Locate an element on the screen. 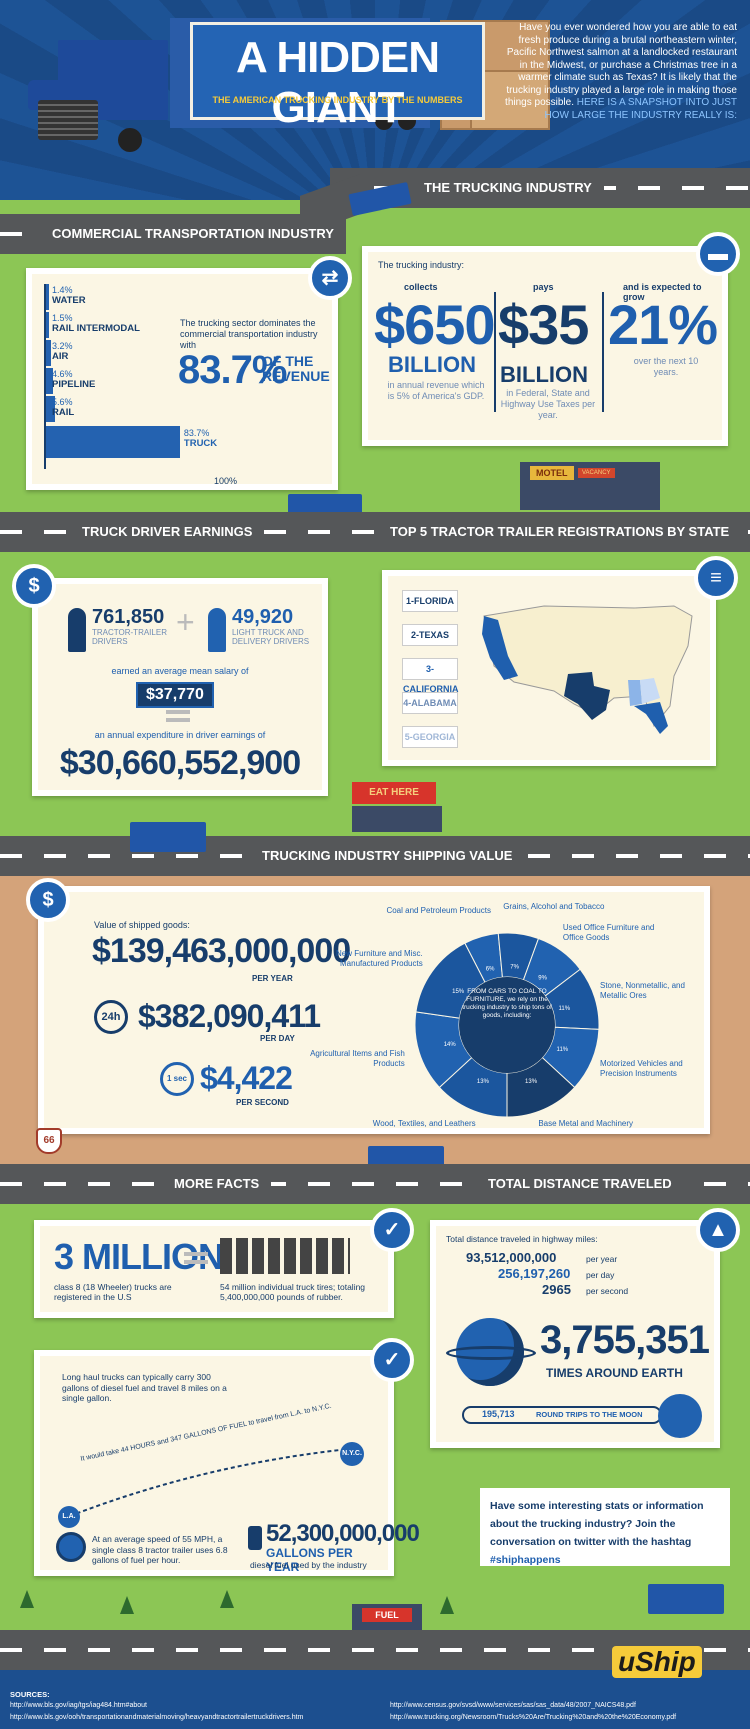 Image resolution: width=750 pixels, height=1729 pixels. la-marker: L.A. is located at coordinates (69, 1517).